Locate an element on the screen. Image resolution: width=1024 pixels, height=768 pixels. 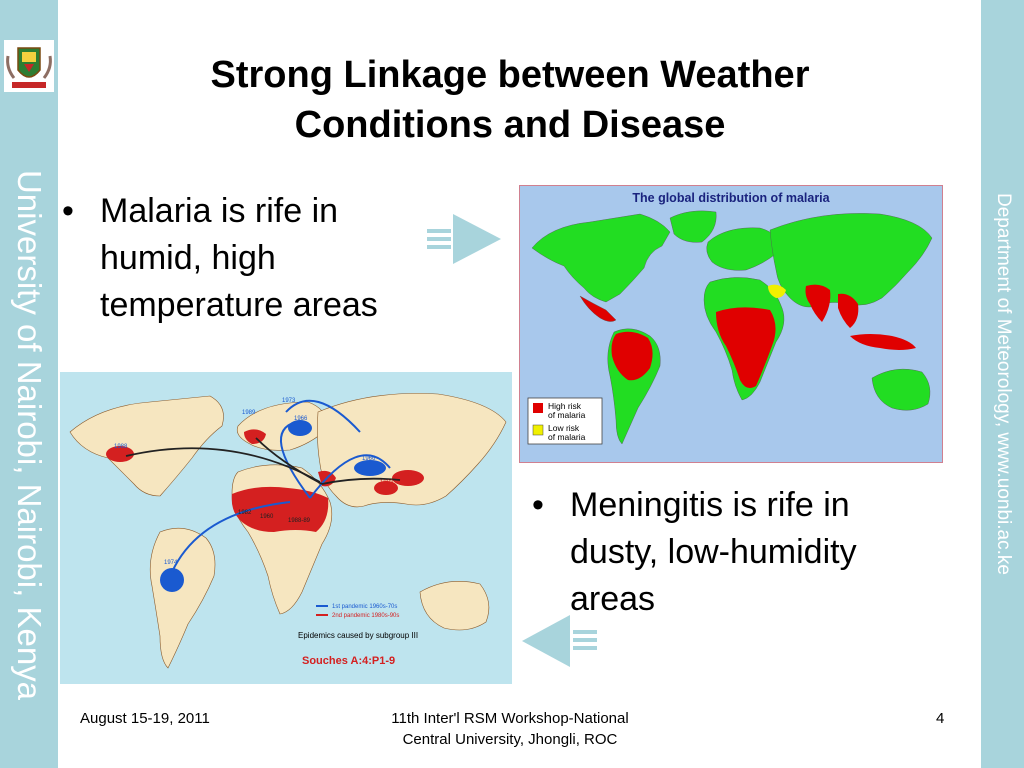
footer-event-line-2: Central University, Jhongli, ROC is located at coordinates (510, 739).